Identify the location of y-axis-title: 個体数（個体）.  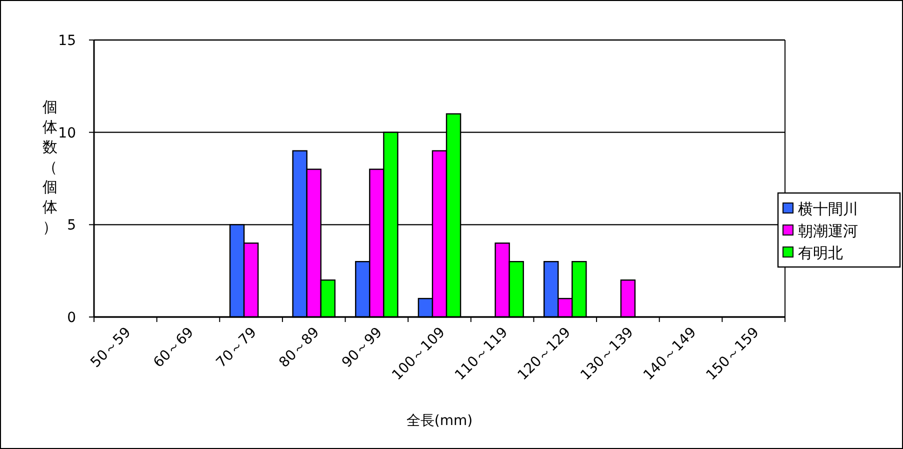
(50, 167).